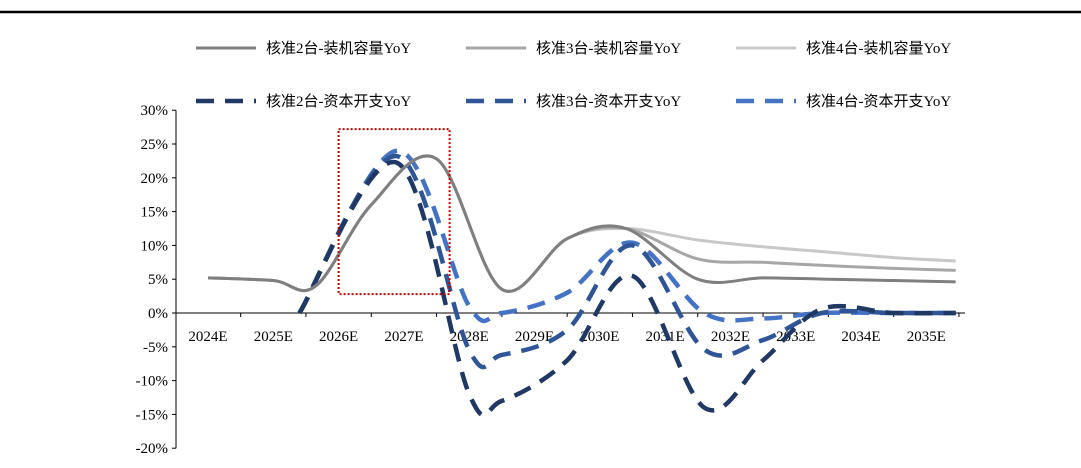 This screenshot has width=1081, height=468. I want to click on x-tick-label: 2027E, so click(403, 337).